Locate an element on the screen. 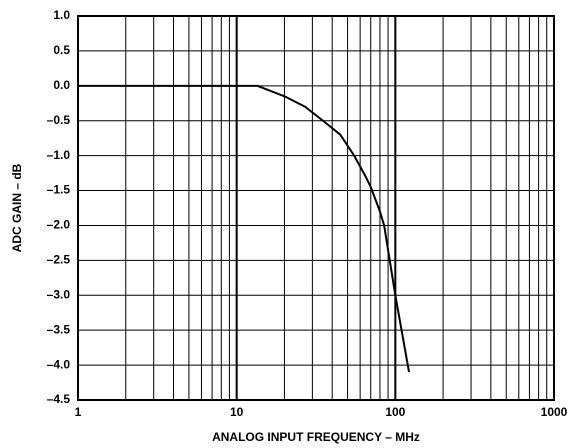  y-tick-label: –0.5 is located at coordinates (59, 120).